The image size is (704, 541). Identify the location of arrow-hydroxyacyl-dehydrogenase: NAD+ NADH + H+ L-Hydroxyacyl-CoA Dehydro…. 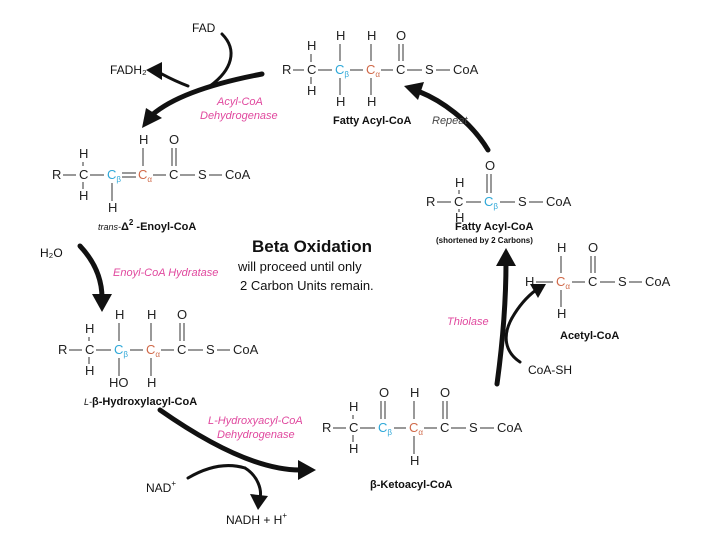
(231, 467).